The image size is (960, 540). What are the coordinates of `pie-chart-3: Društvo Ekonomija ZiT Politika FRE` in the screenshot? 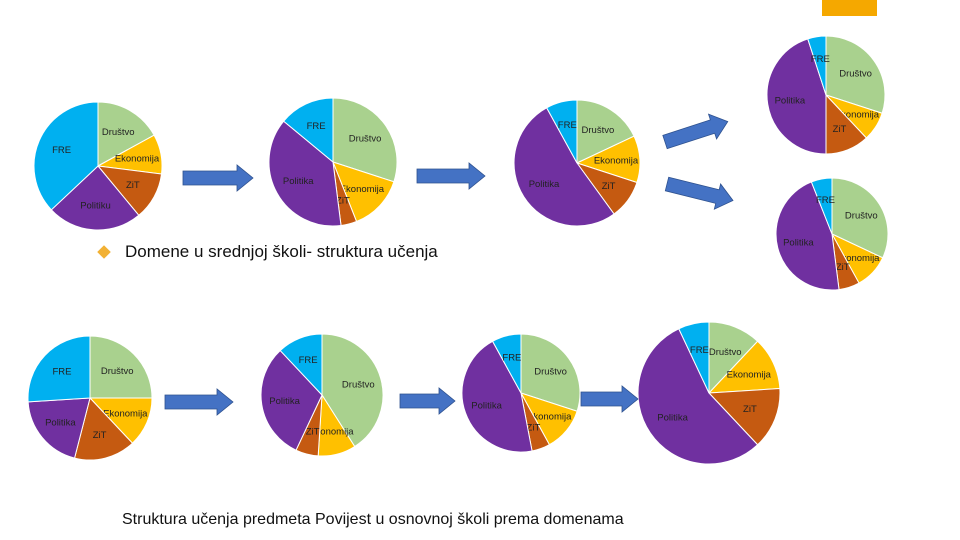 It's located at (577, 163).